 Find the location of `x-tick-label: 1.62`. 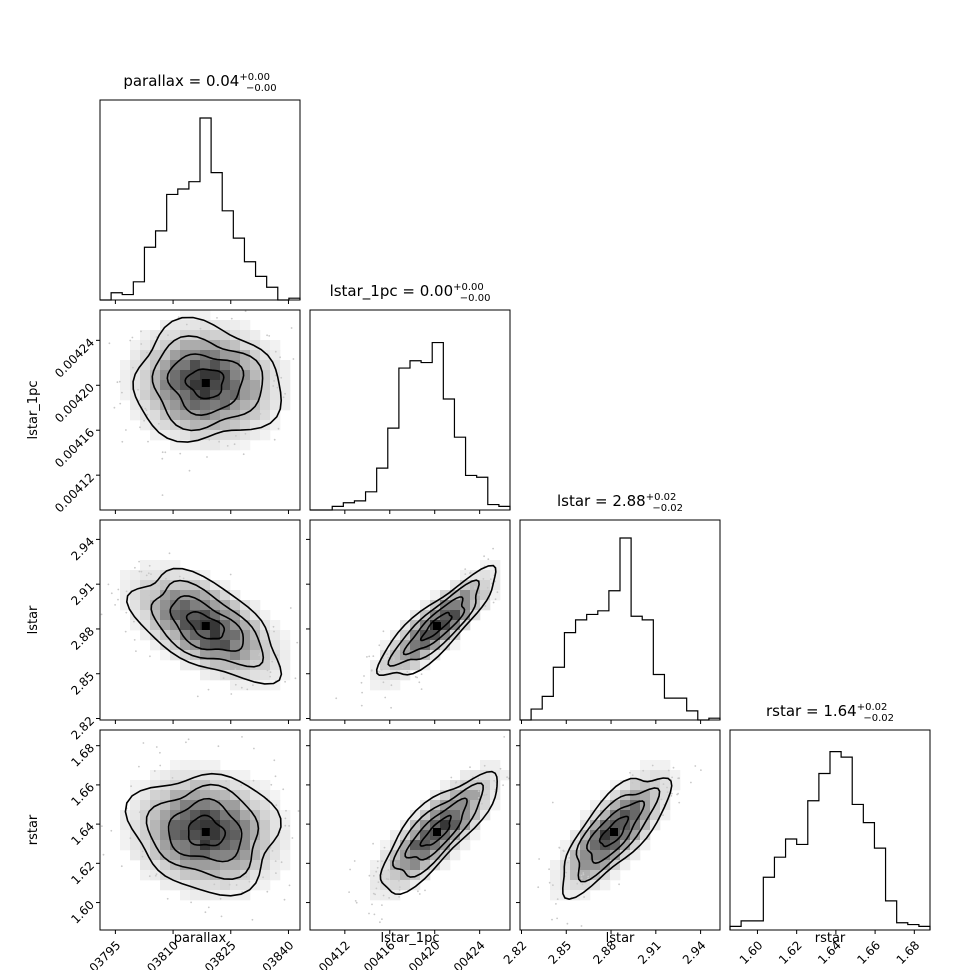

x-tick-label: 1.62 is located at coordinates (790, 952).